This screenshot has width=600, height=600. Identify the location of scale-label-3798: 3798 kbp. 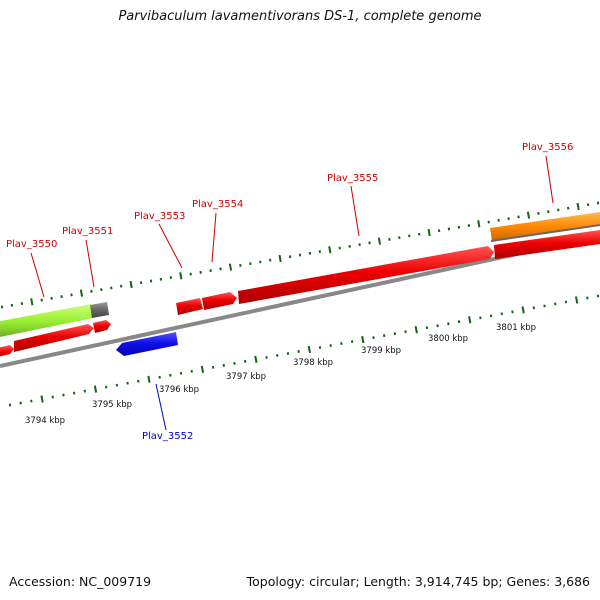
(313, 363).